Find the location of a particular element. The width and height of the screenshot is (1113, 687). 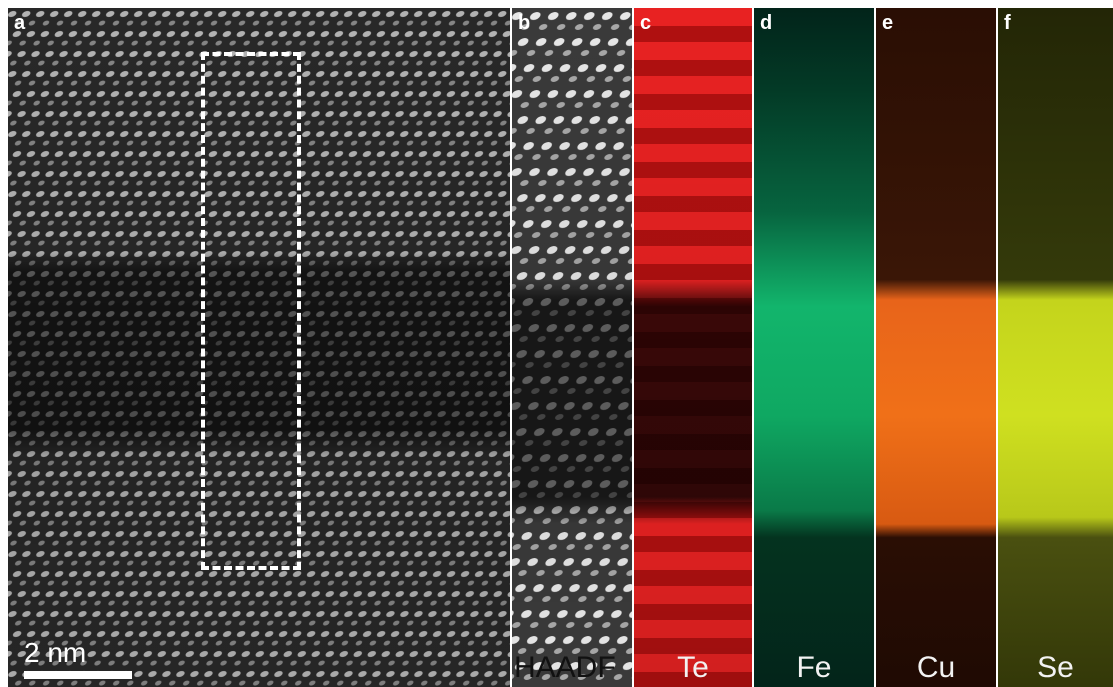

panel-d-fe-map: d Fe is located at coordinates (814, 347).